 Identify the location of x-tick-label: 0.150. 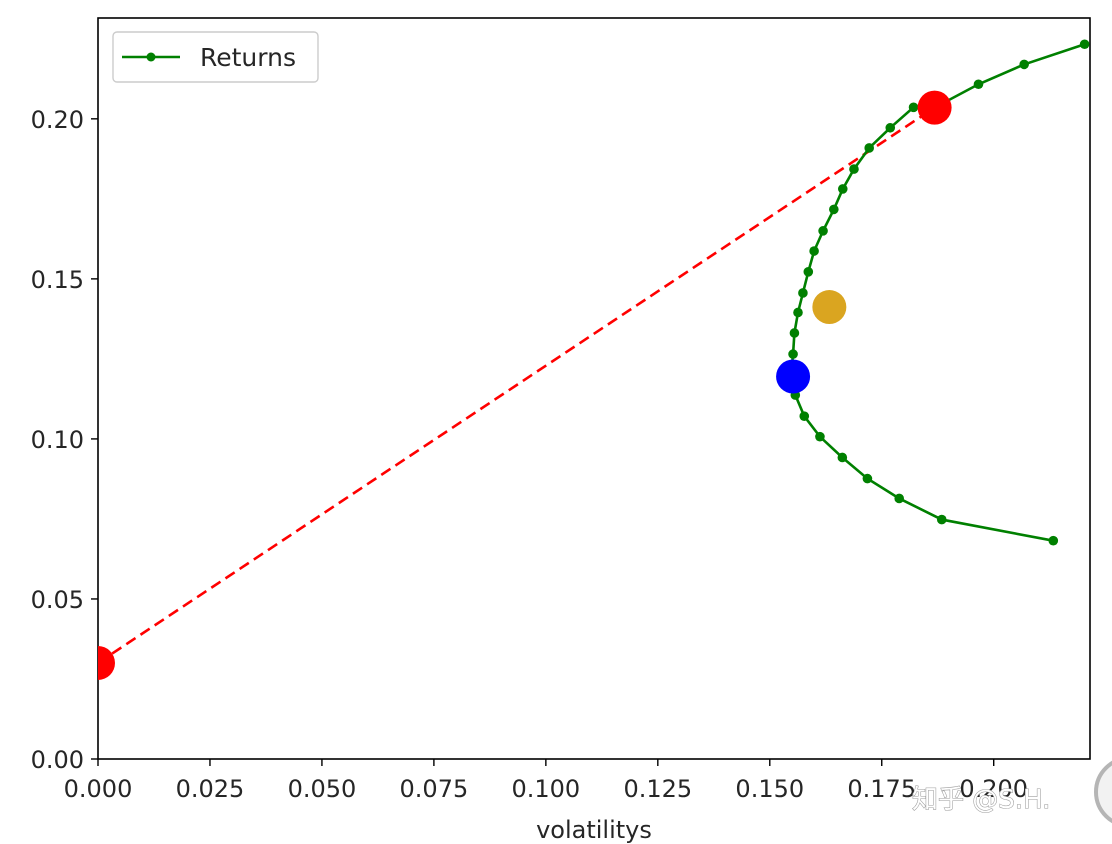
(769, 789).